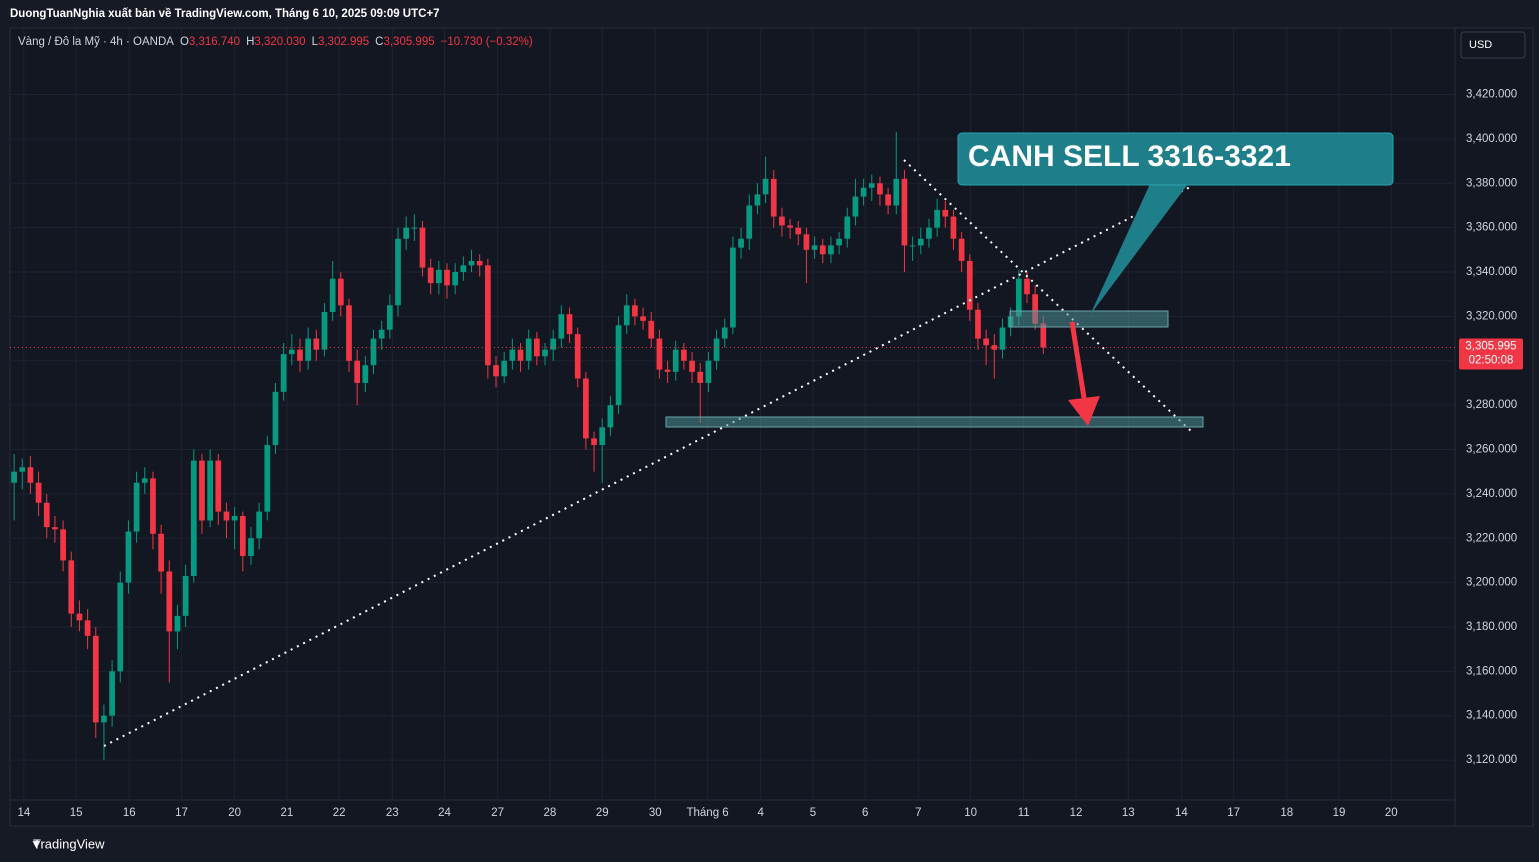  Describe the element at coordinates (865, 813) in the screenshot. I see `x-tick-label: 6` at that location.